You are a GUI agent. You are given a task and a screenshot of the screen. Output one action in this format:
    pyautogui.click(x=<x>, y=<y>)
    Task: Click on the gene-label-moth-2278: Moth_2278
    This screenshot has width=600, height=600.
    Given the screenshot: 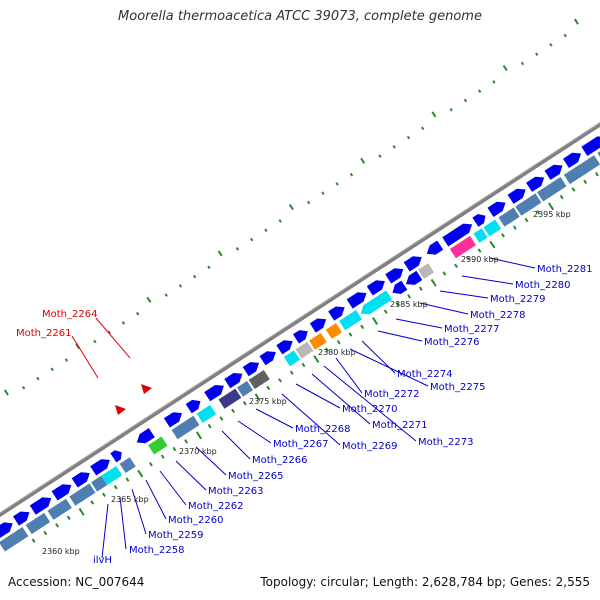 What is the action you would take?
    pyautogui.click(x=497, y=315)
    